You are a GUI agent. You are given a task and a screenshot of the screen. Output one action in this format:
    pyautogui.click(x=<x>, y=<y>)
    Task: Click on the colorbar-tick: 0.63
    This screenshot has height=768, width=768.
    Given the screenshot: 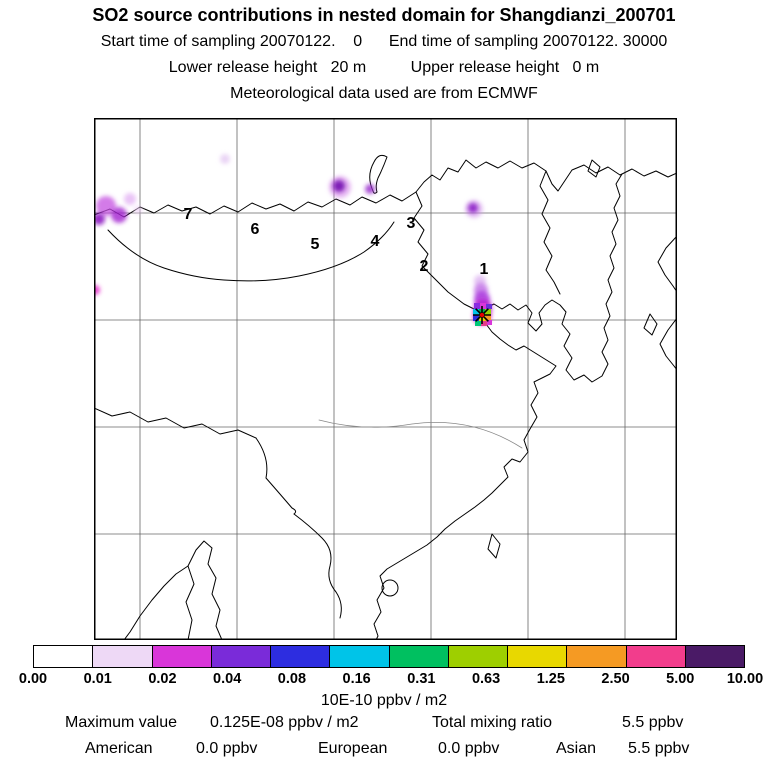 What is the action you would take?
    pyautogui.click(x=486, y=679)
    